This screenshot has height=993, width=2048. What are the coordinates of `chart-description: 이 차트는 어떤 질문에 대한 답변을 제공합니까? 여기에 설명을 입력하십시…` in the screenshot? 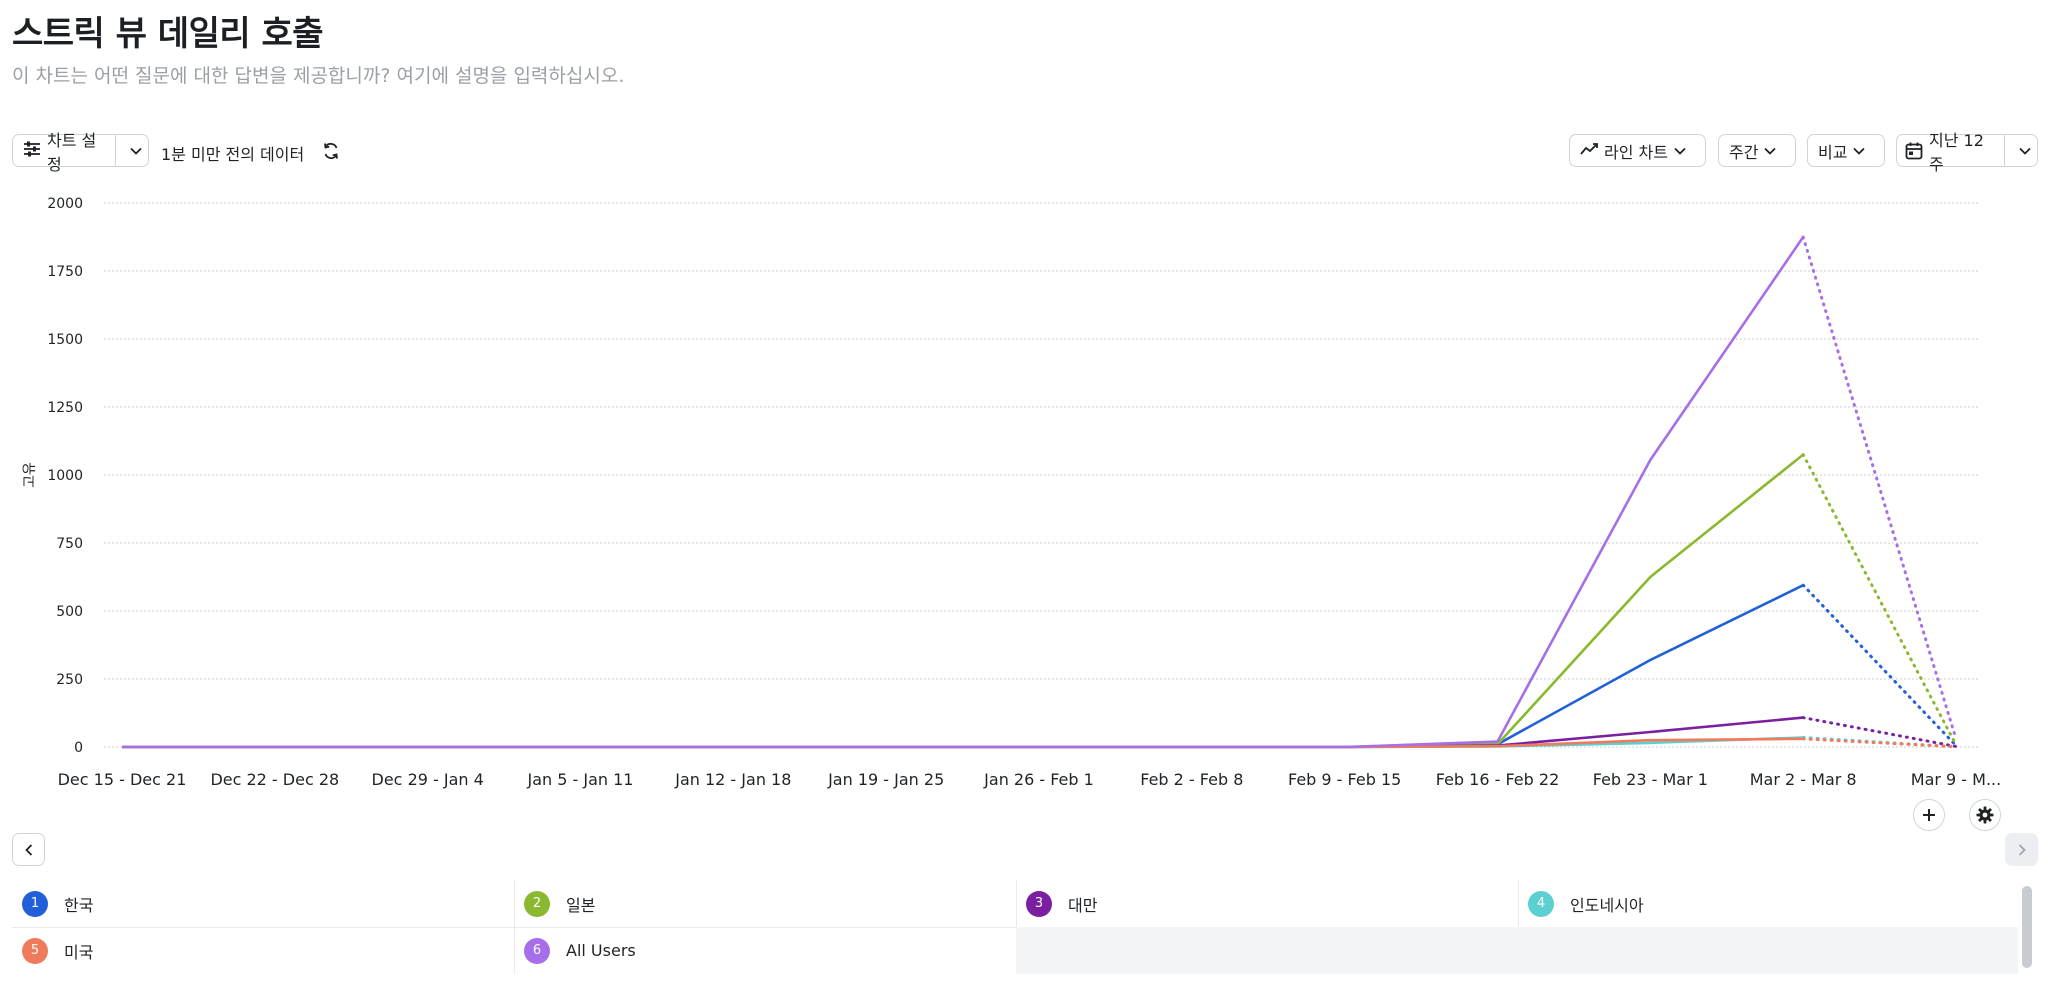 It's located at (318, 76).